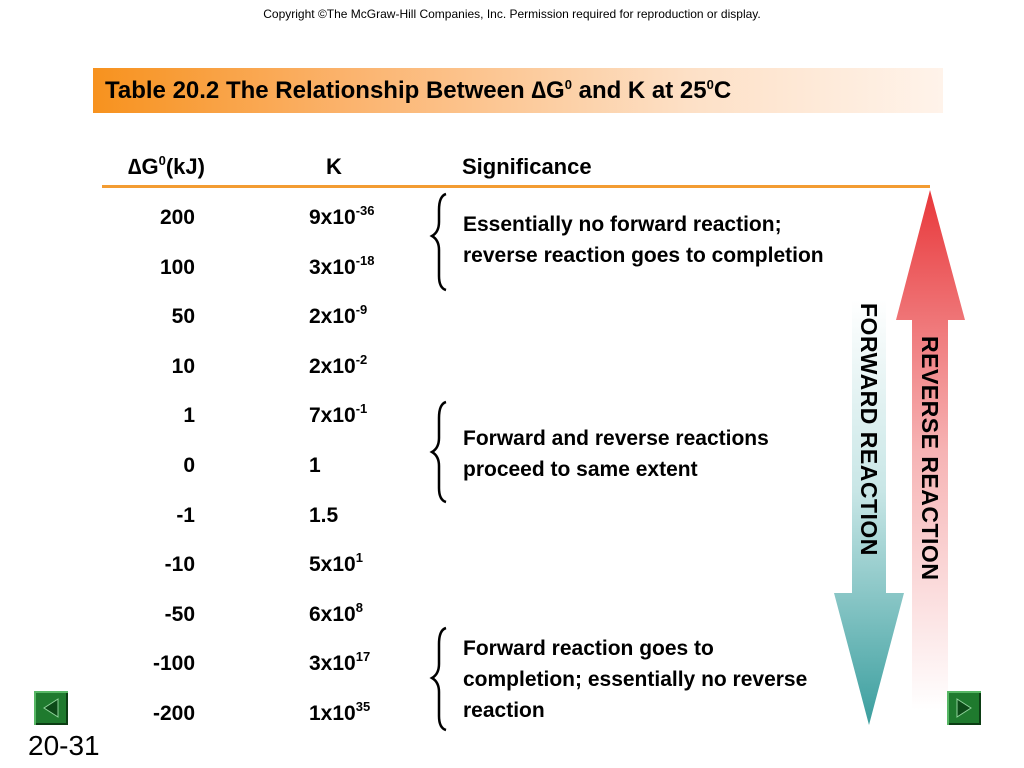  I want to click on dg-value: -200, so click(173, 713).